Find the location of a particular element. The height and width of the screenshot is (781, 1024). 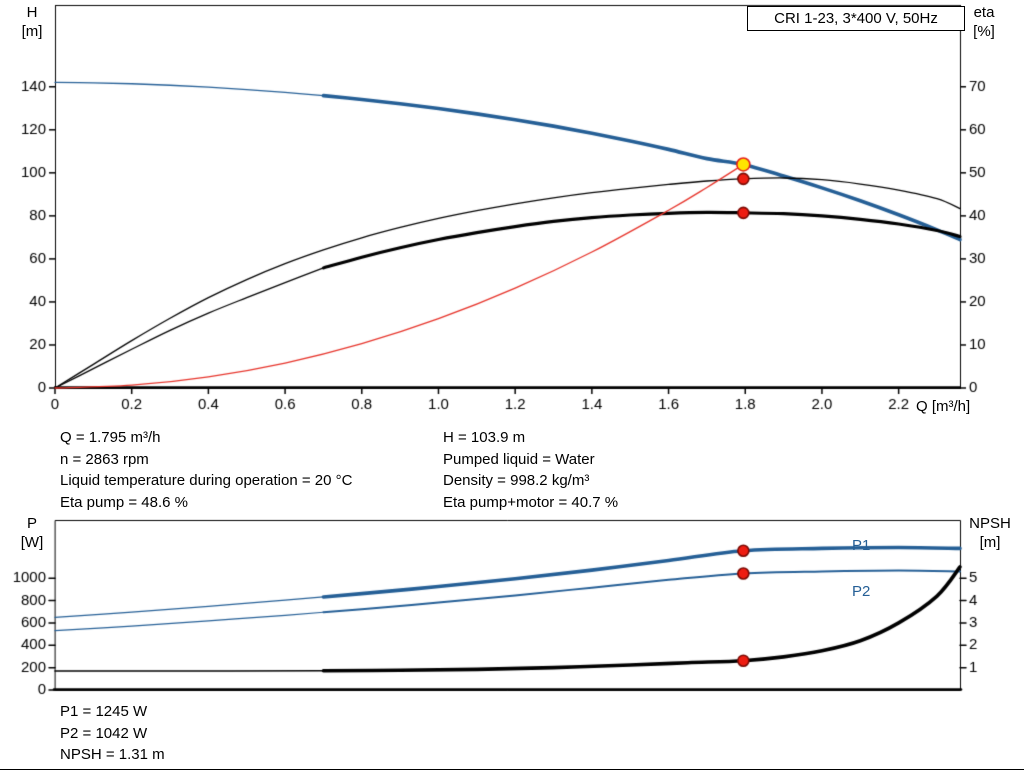

info-pumped-liquid: Pumped liquid = Water is located at coordinates (519, 459).